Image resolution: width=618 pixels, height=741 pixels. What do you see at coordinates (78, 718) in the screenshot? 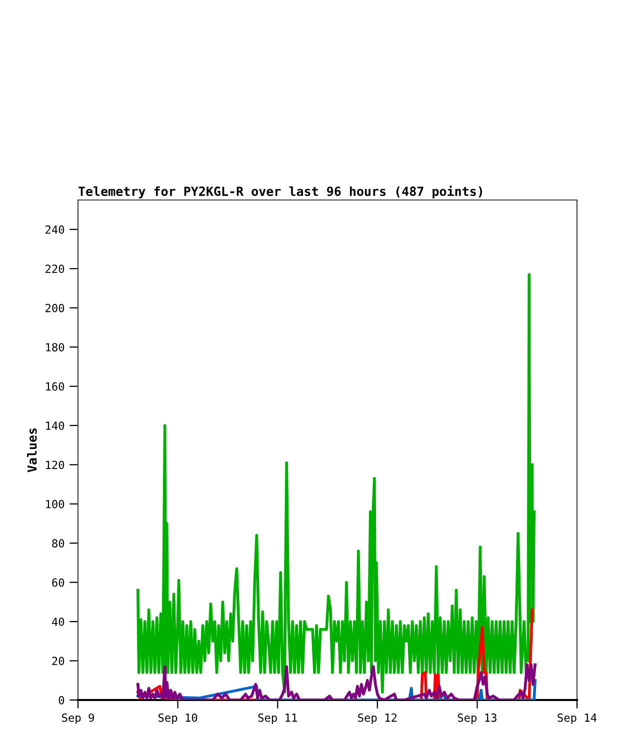
I see `x-tick-label: Sep 9` at bounding box center [78, 718].